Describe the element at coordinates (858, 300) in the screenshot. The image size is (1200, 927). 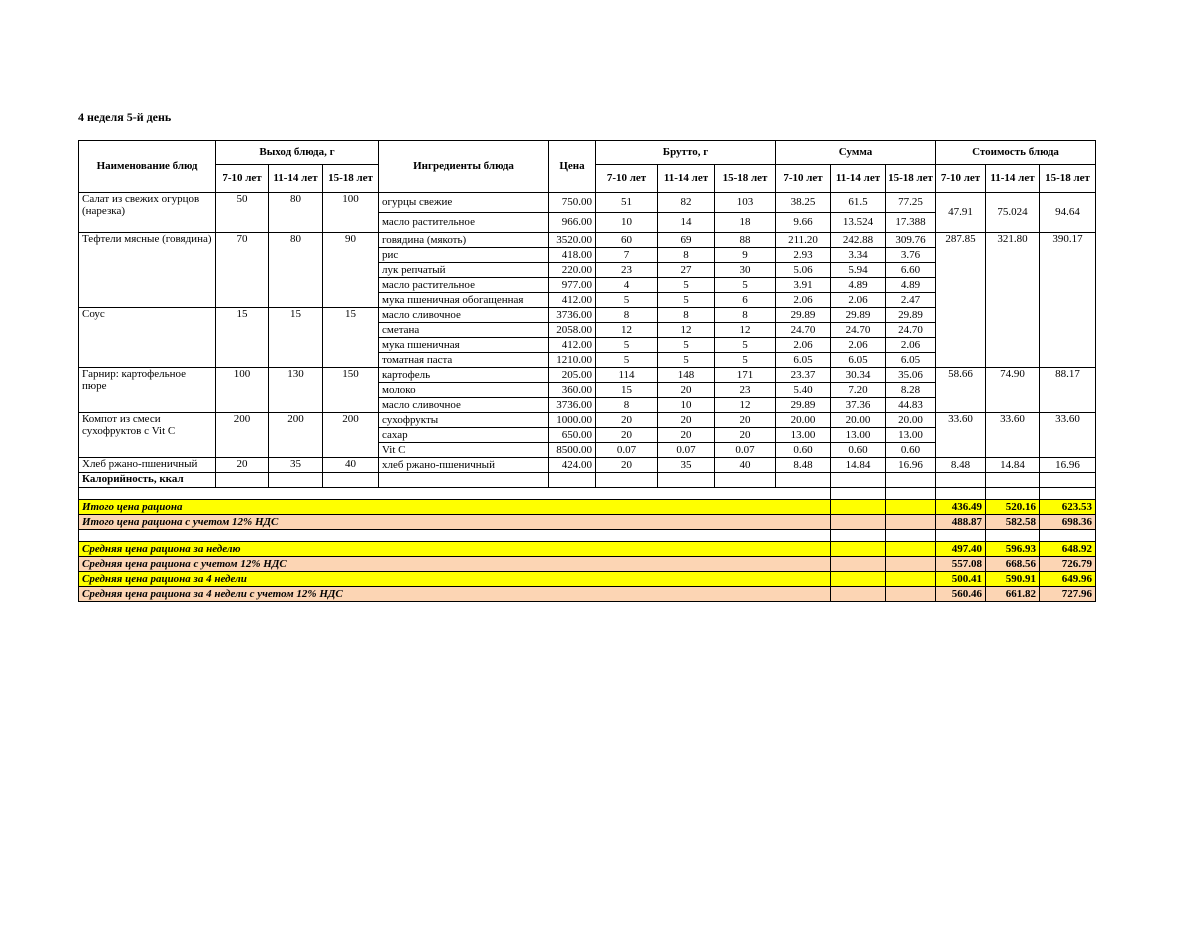
I see `sum-cell-age-2: 2.06` at that location.